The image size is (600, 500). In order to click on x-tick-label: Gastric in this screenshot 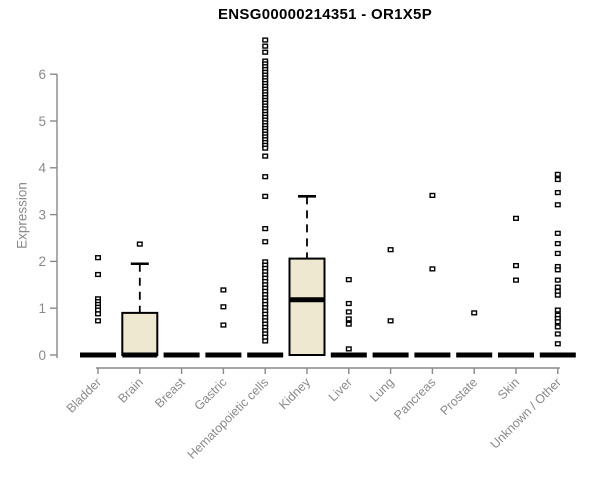, I will do `click(211, 394)`.